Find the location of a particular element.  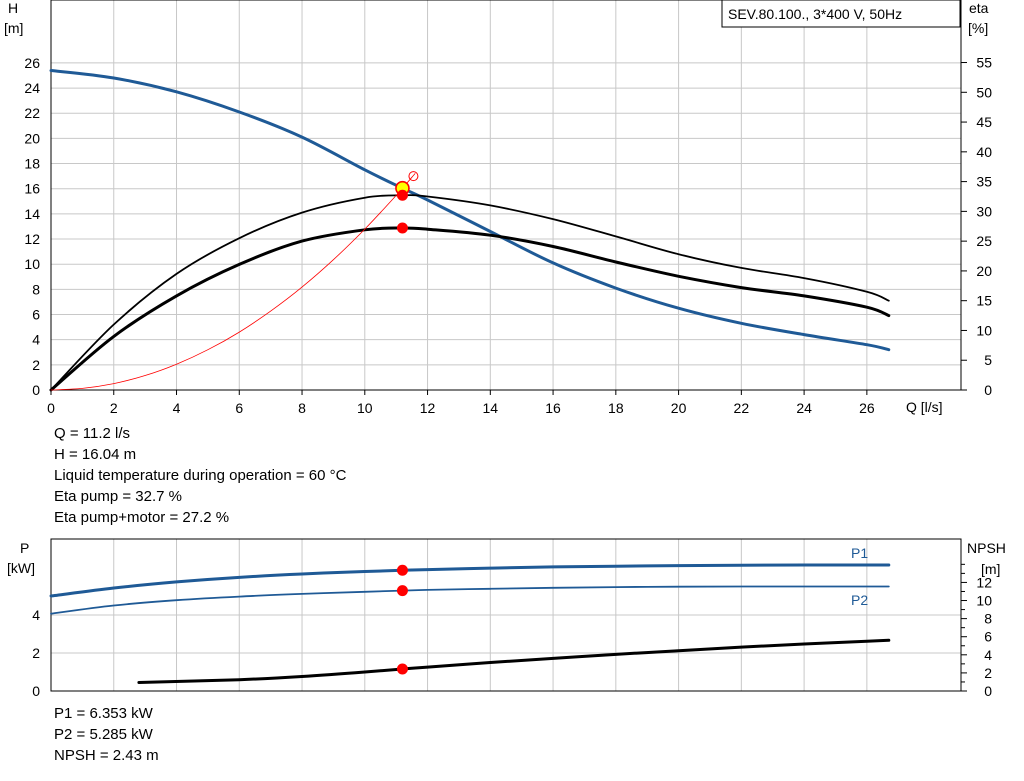

y2-tick-label: 45 is located at coordinates (984, 122).